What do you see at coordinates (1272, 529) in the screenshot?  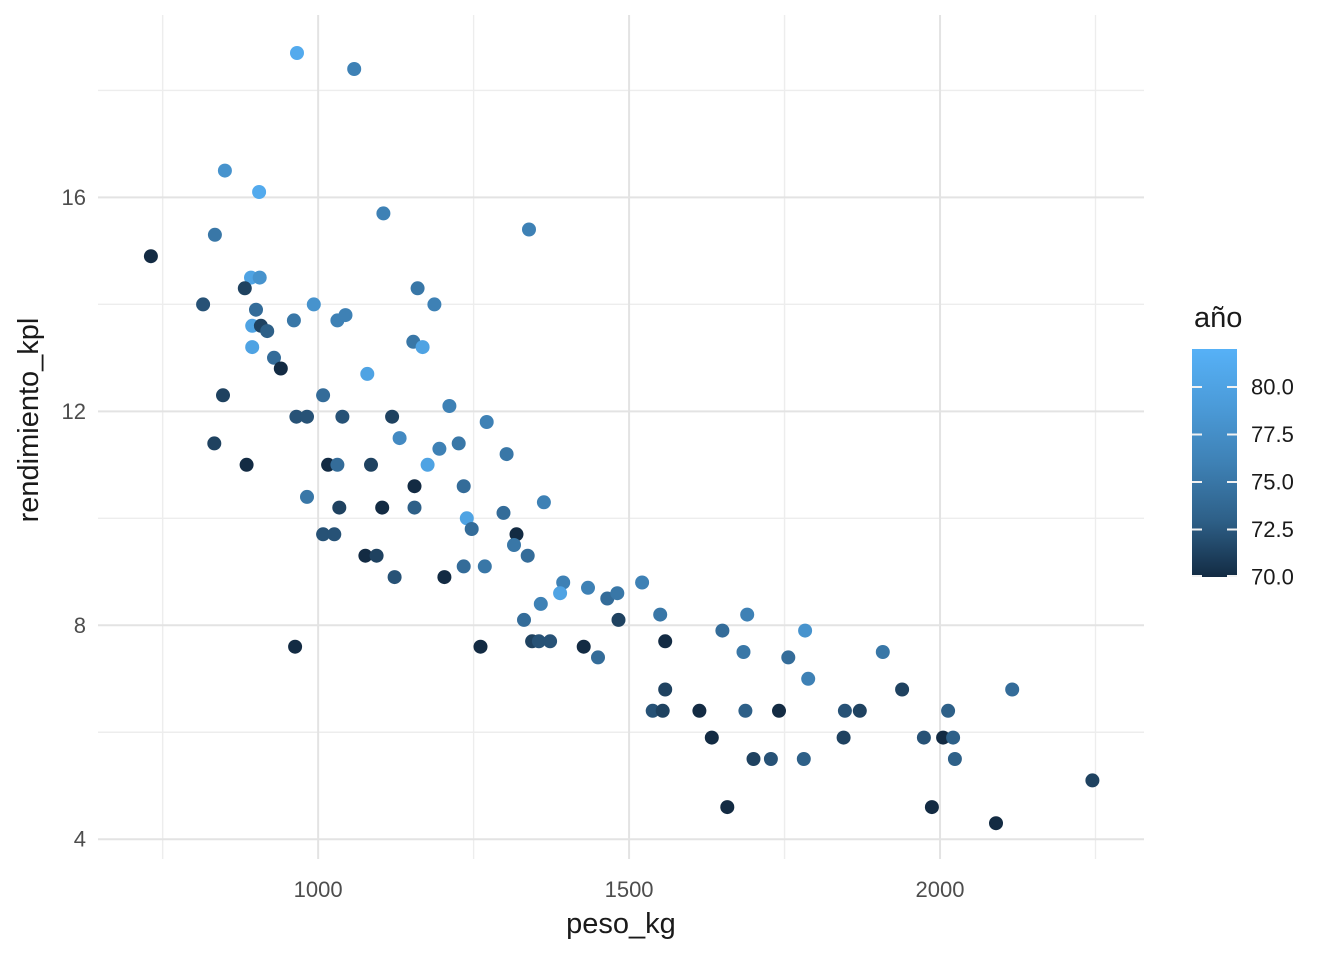 I see `legend-tick-label: 72.5` at bounding box center [1272, 529].